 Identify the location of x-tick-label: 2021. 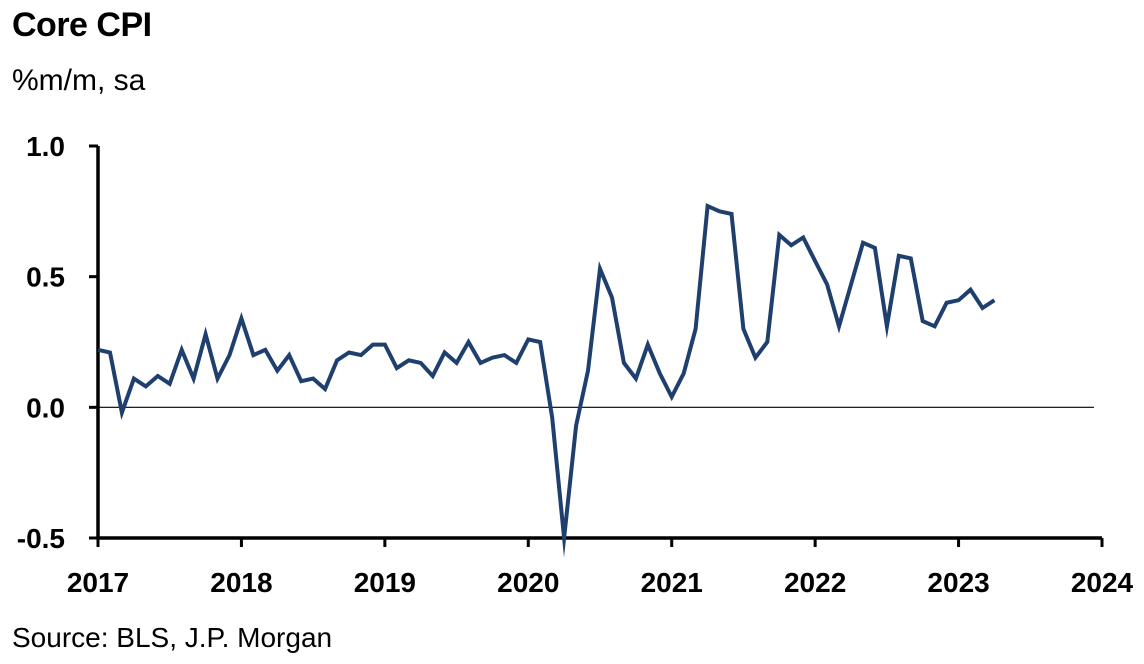
(672, 582).